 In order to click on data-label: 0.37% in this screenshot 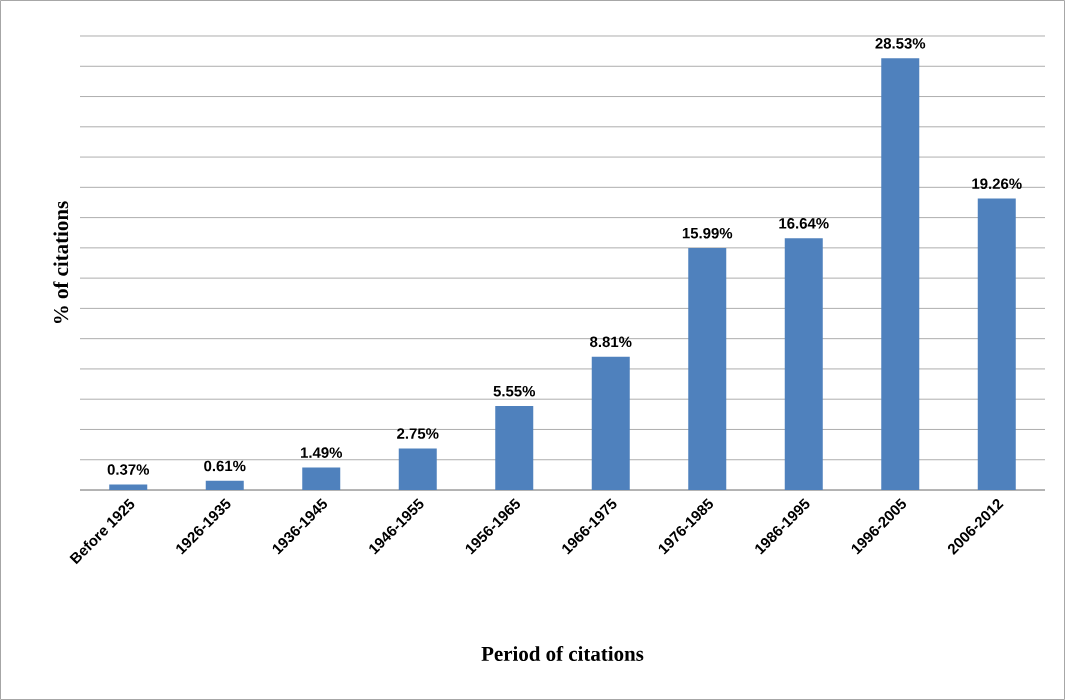, I will do `click(128, 469)`.